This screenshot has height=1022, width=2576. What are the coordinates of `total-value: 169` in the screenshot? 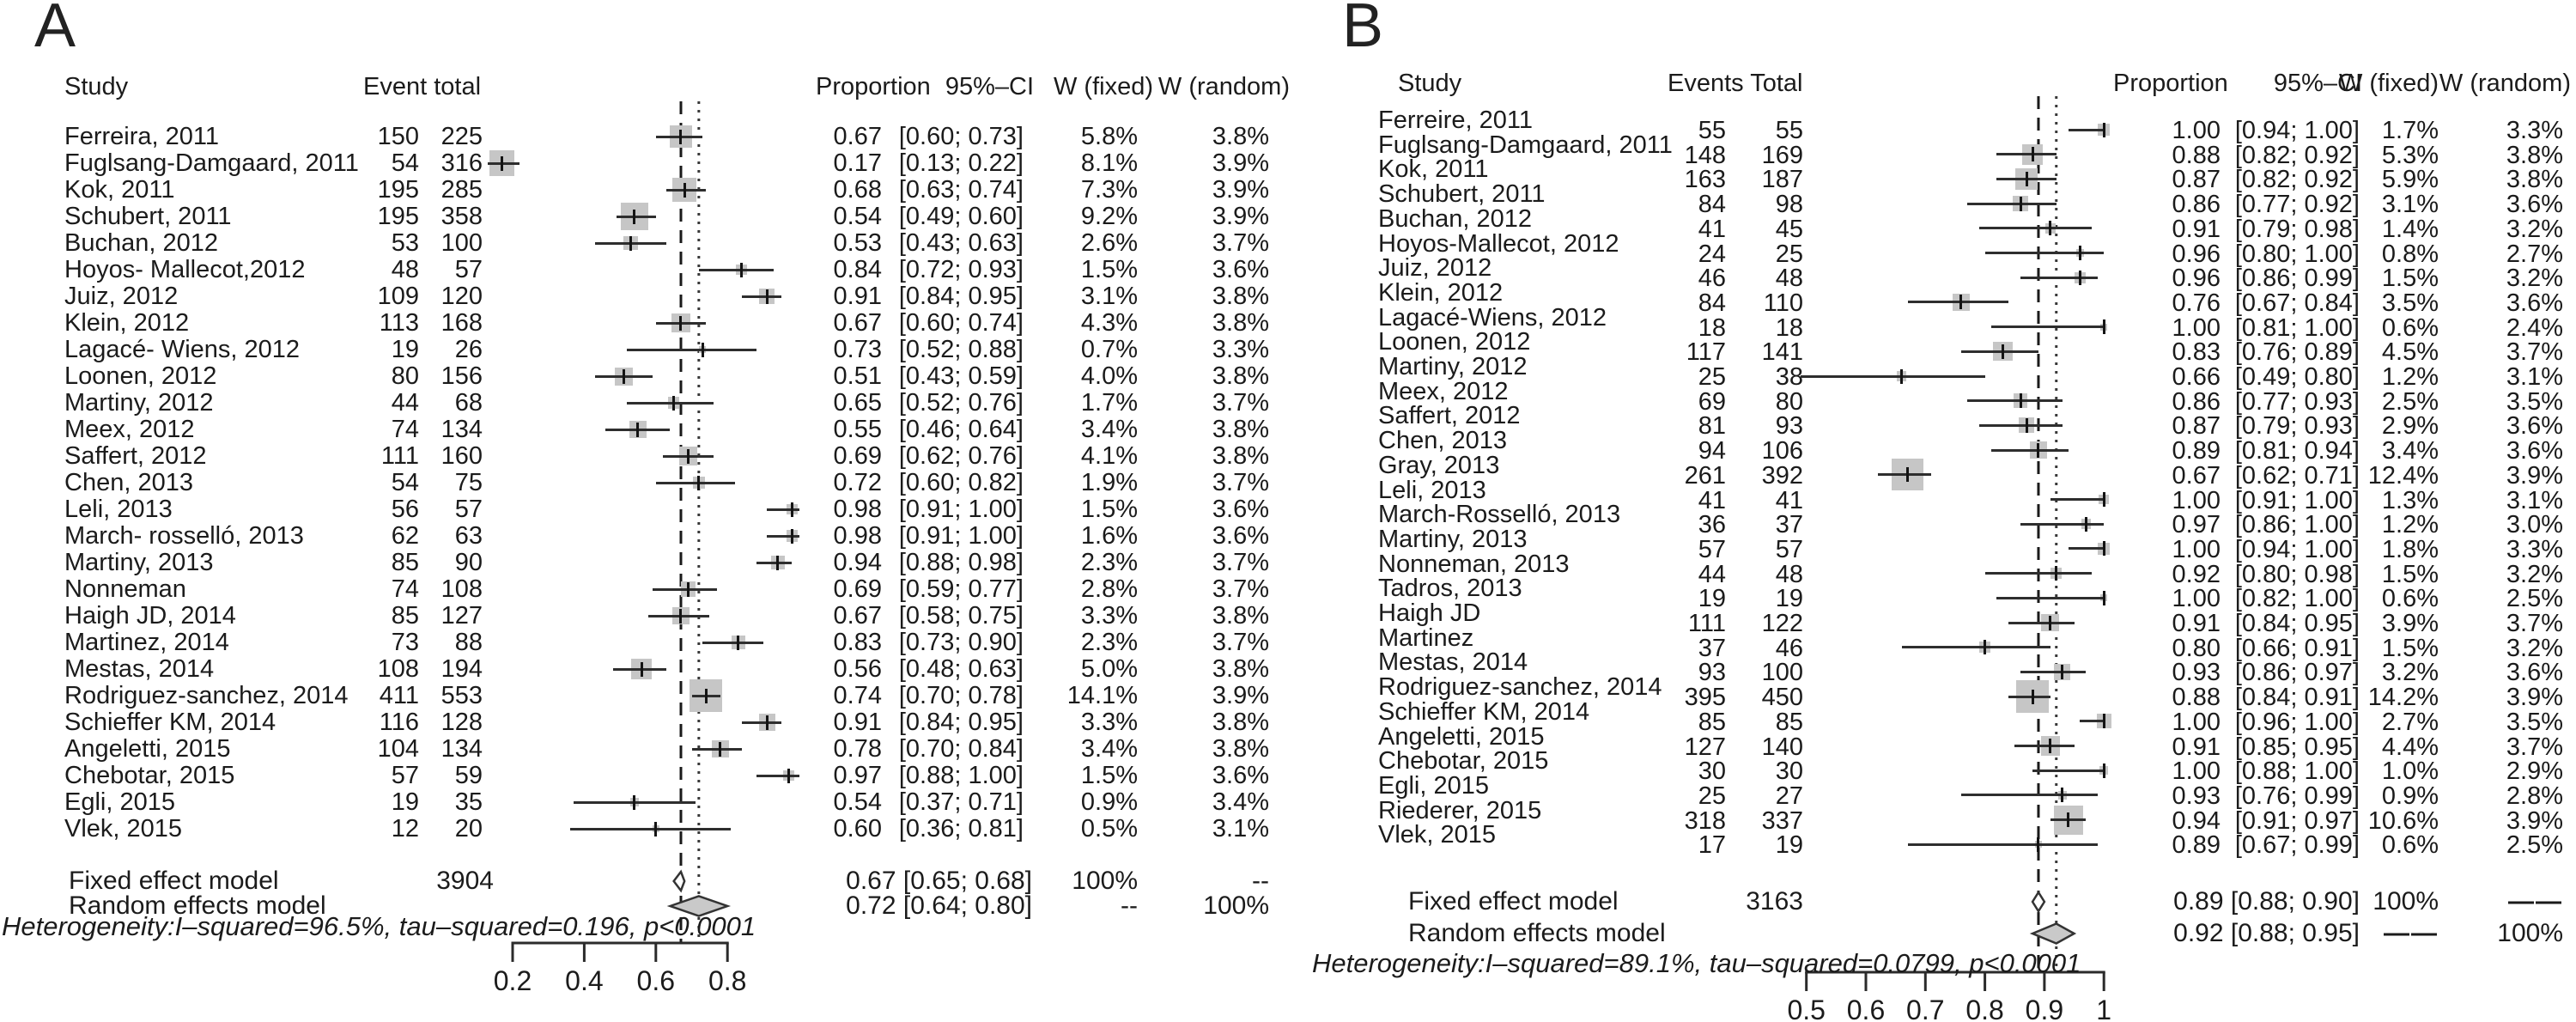 It's located at (1782, 155).